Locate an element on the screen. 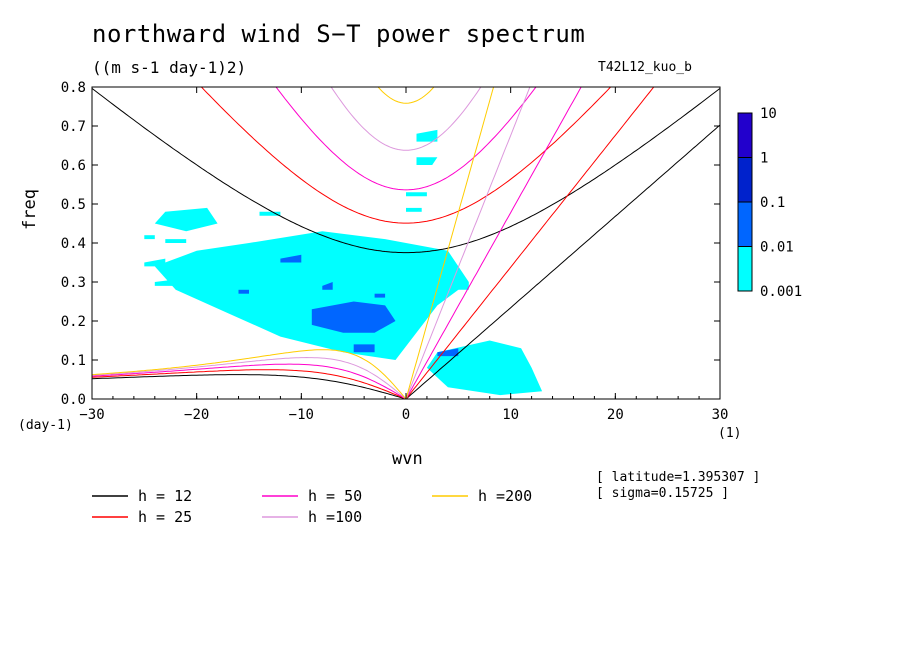  colorbar: 0.001 0.01 0.1 1 10 is located at coordinates (769, 203).